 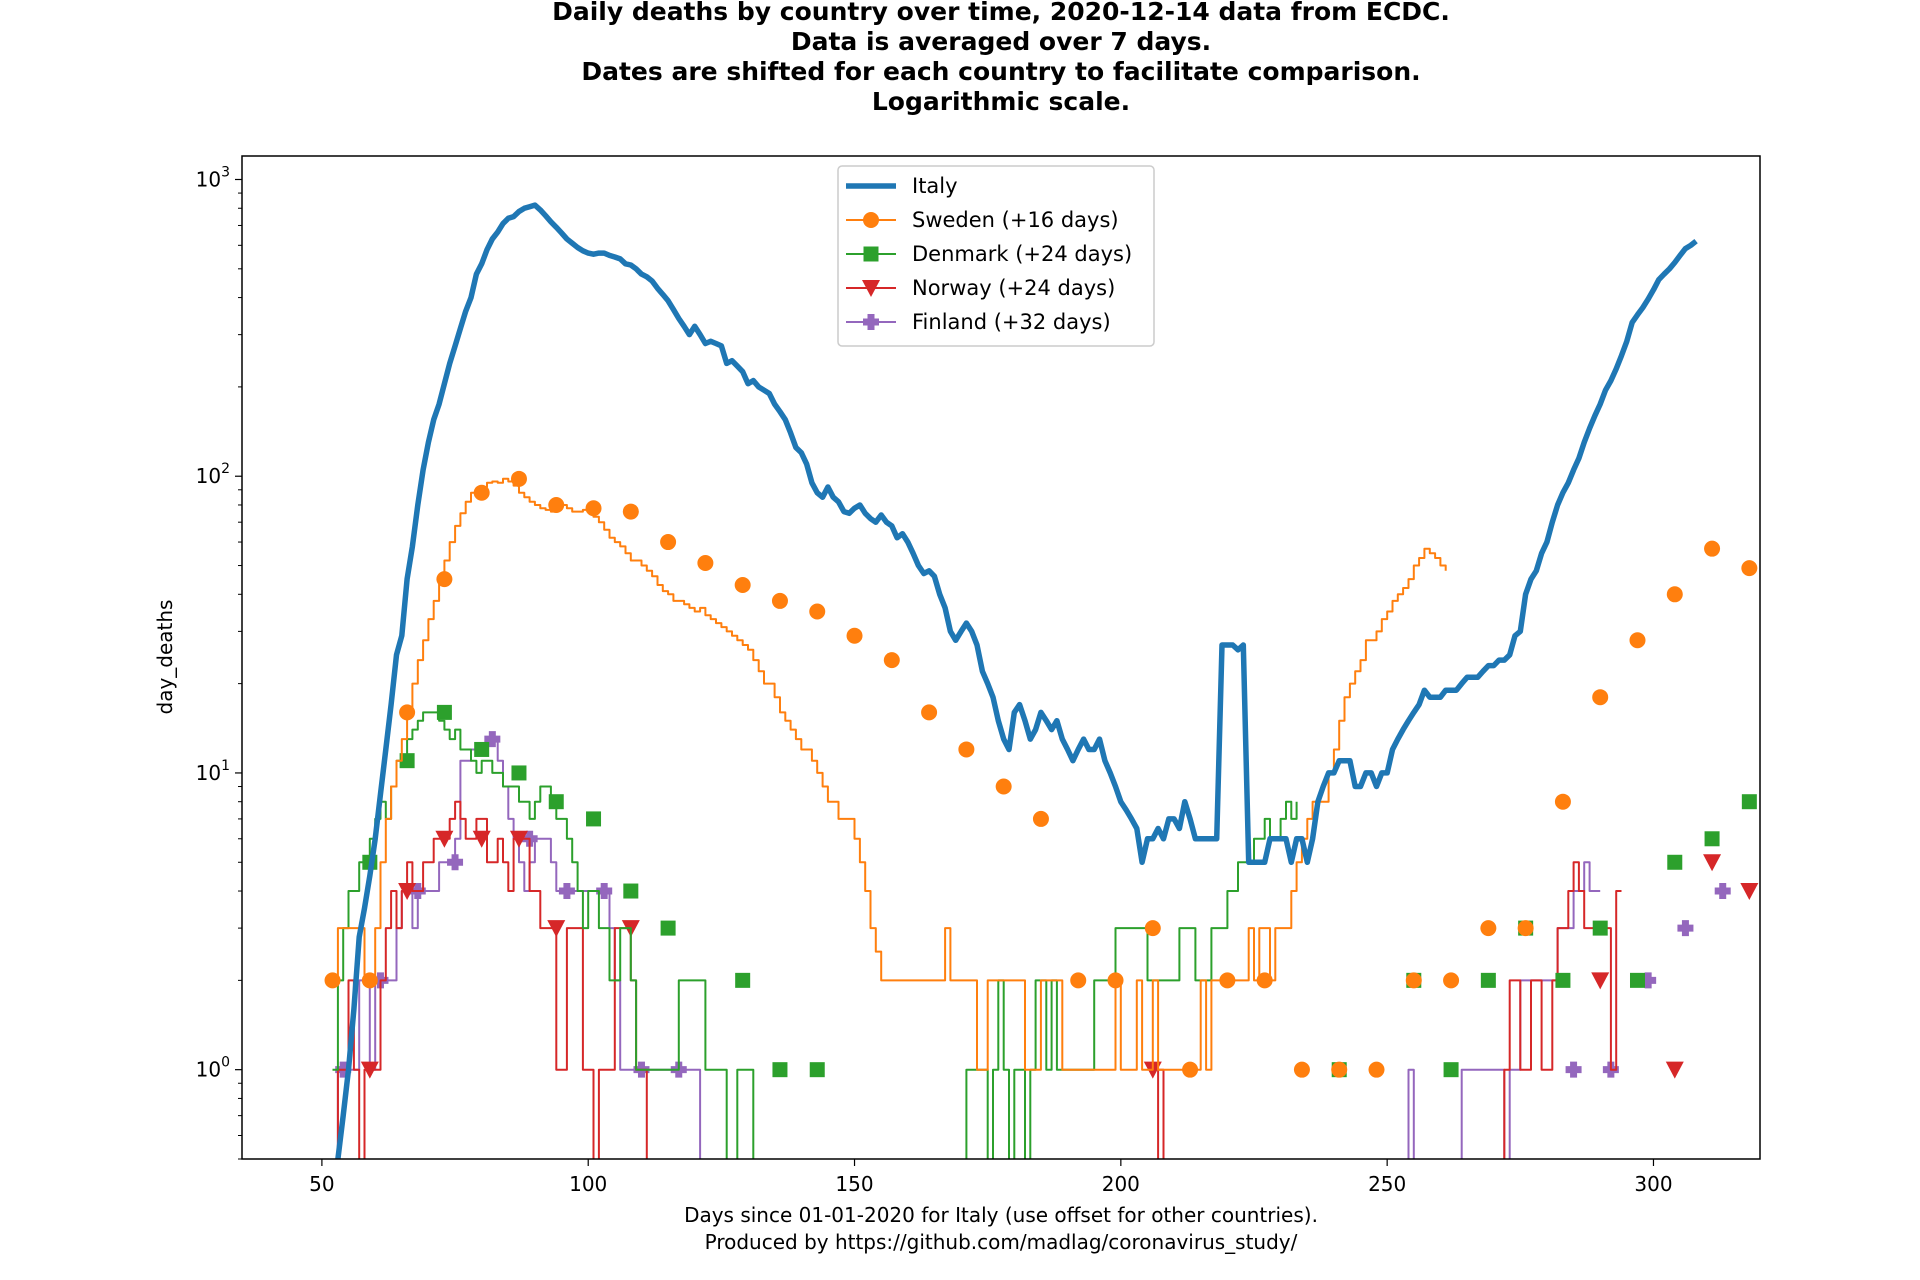 I want to click on x-axis-ticks: 50 100 150 200 250 300, so click(x=991, y=1177).